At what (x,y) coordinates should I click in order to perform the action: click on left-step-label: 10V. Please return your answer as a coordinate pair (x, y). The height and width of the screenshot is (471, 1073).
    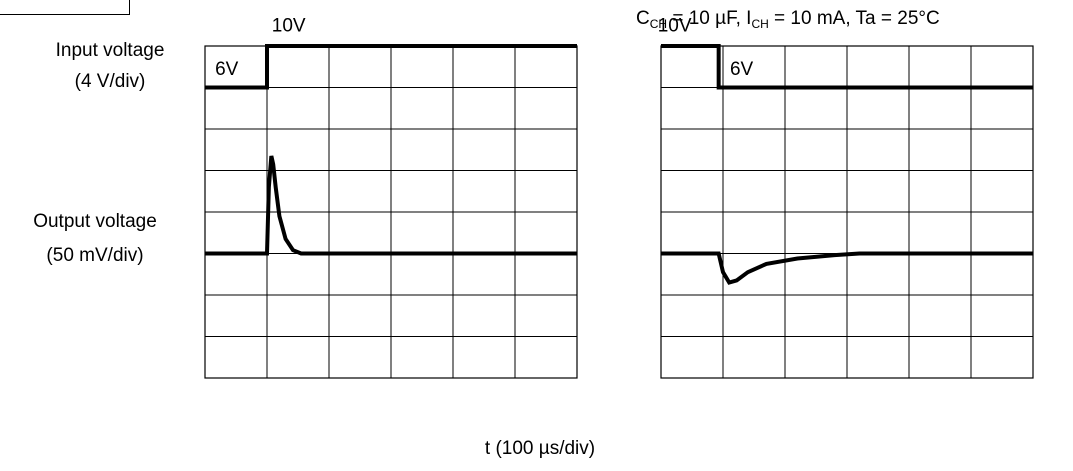
    Looking at the image, I should click on (289, 25).